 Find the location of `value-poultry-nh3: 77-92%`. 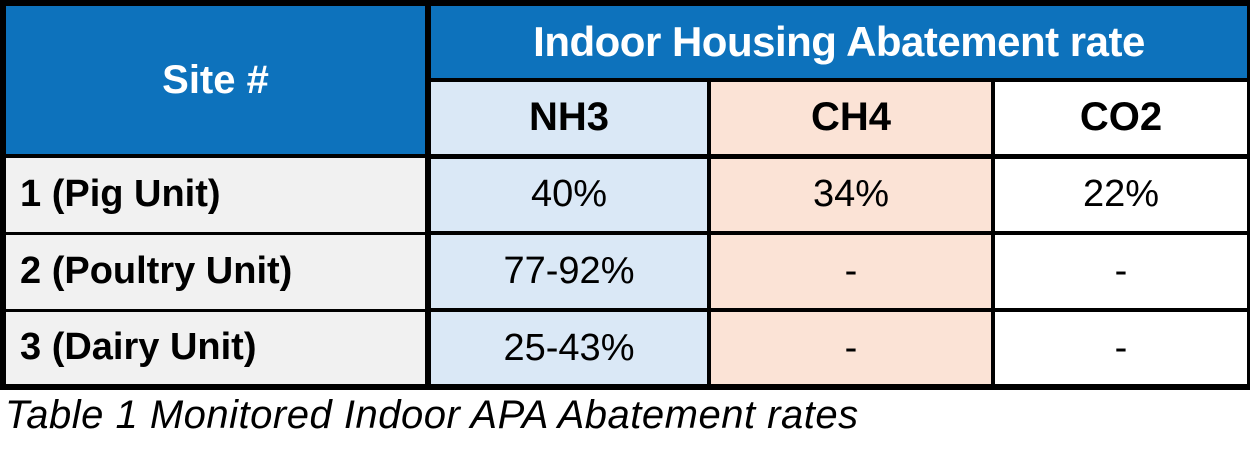

value-poultry-nh3: 77-92% is located at coordinates (568, 271).